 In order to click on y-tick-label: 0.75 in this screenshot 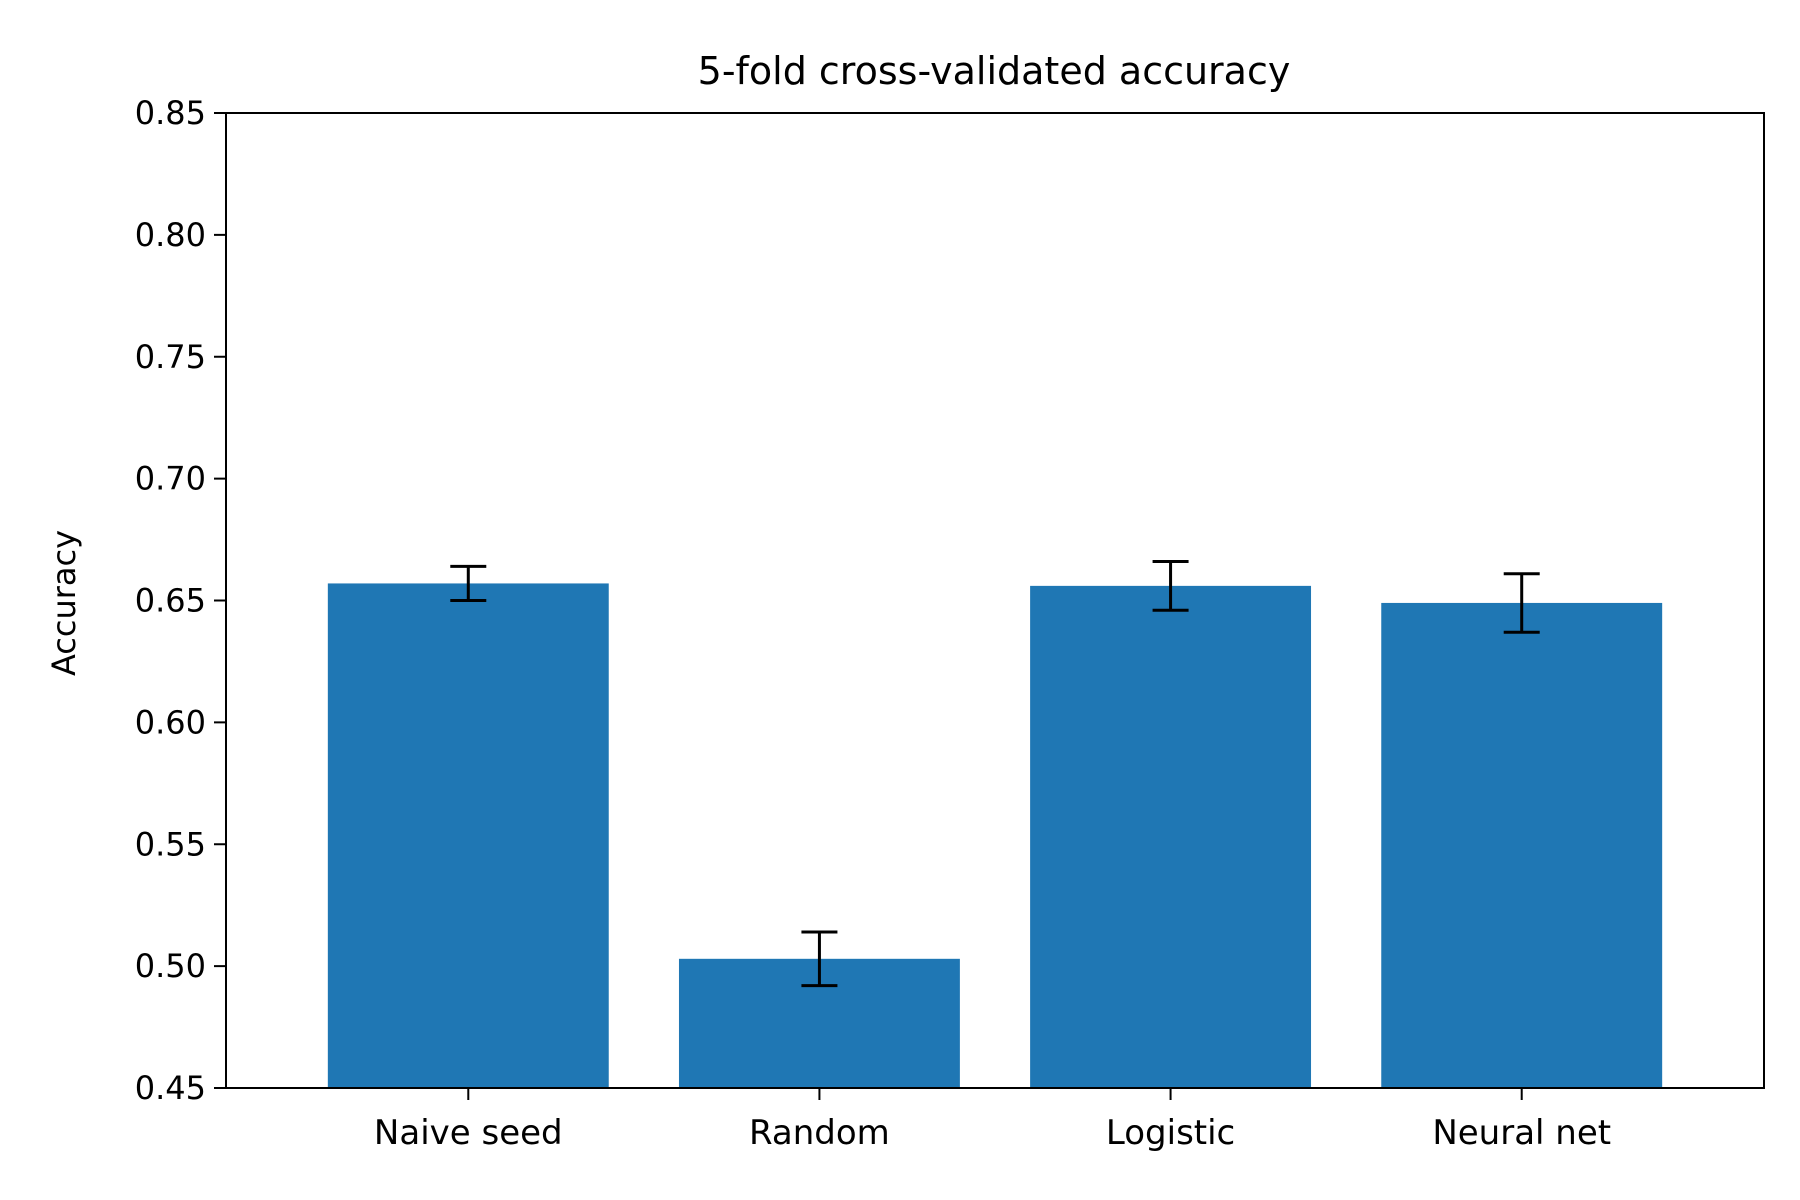, I will do `click(170, 357)`.